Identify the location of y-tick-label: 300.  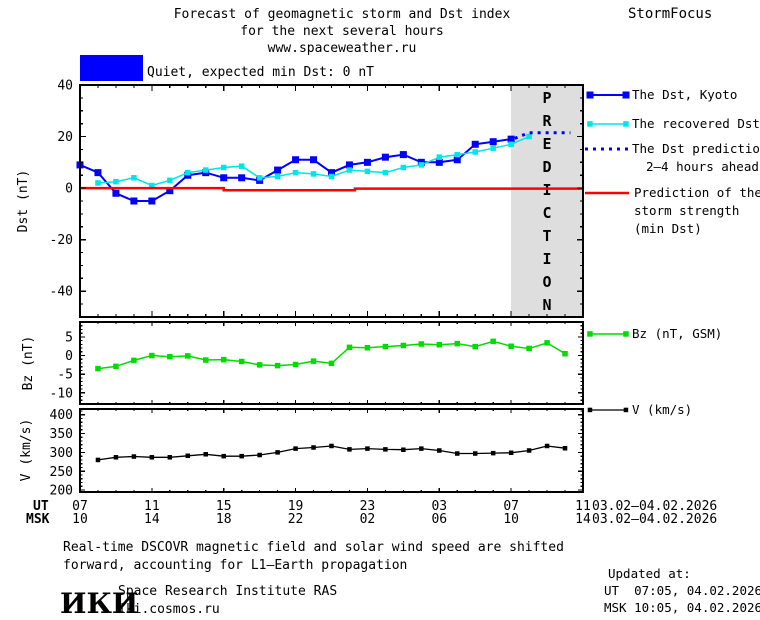
(61, 453).